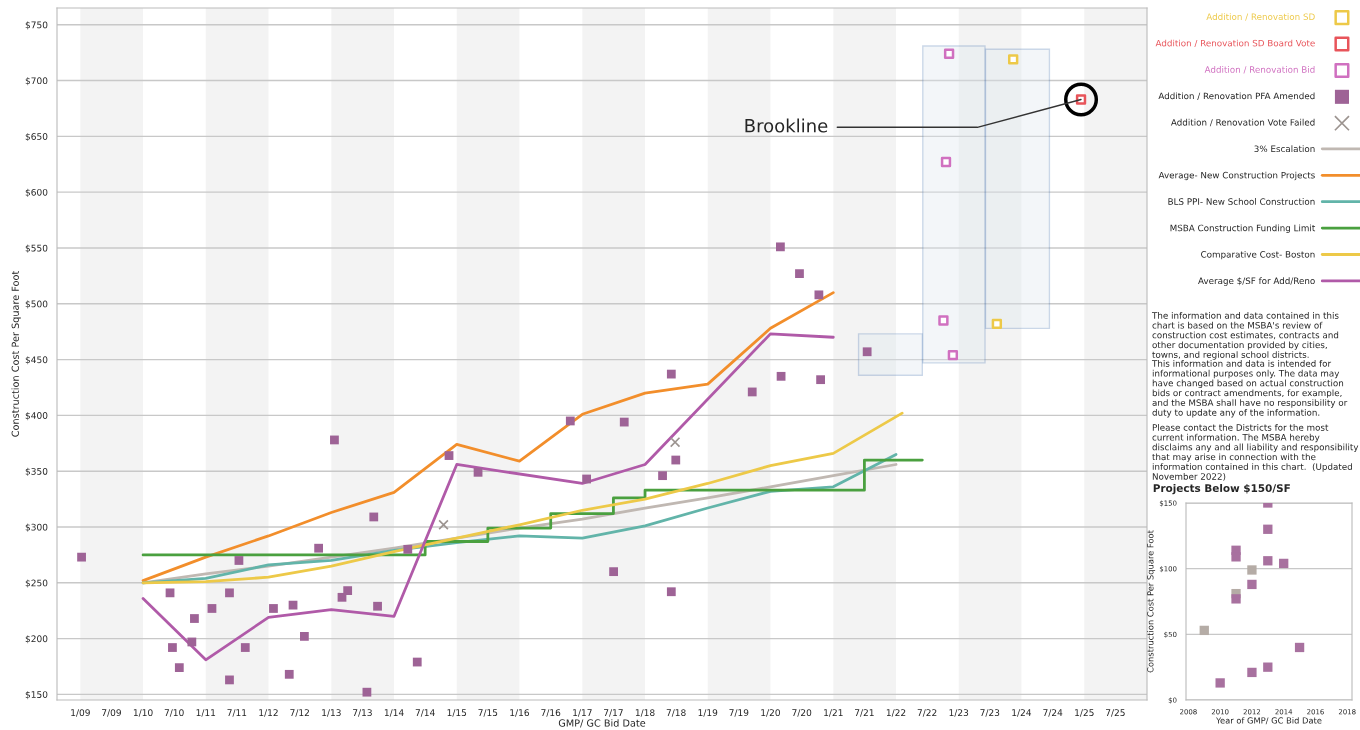 The image size is (1360, 730). Describe the element at coordinates (299, 713) in the screenshot. I see `x-tick-label: 7/12` at that location.